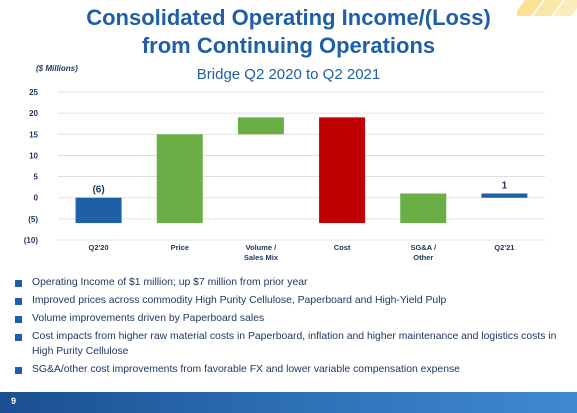 This screenshot has width=577, height=413. I want to click on title-line-2: from Continuing Operations, so click(288, 45).